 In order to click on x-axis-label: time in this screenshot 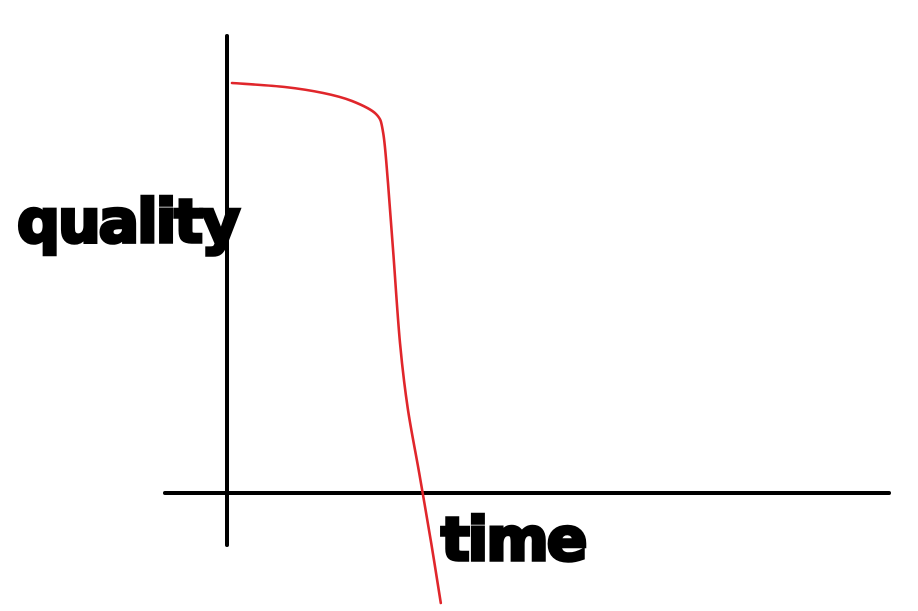, I will do `click(513, 540)`.